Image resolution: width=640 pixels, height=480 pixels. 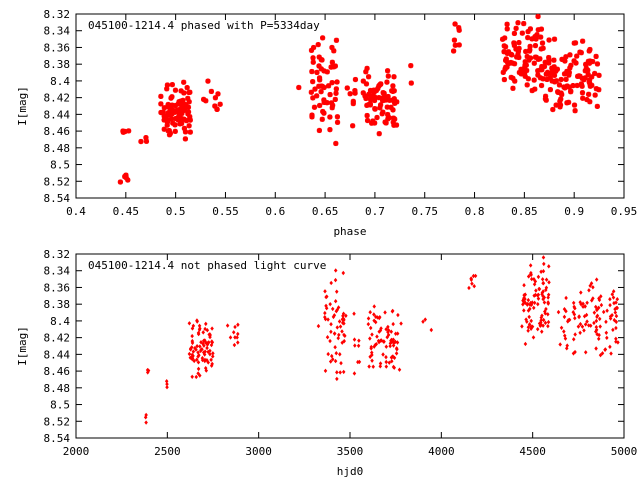 I want to click on y-tick-label: 8.44, so click(x=57, y=354).